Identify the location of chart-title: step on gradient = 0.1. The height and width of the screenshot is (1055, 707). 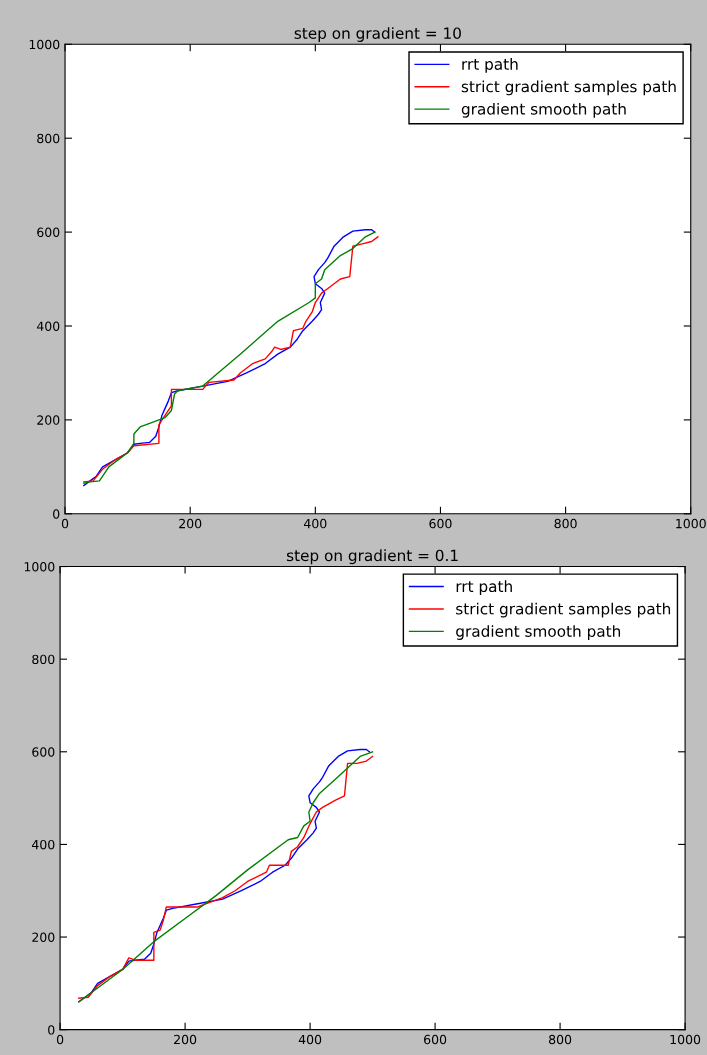
(372, 557).